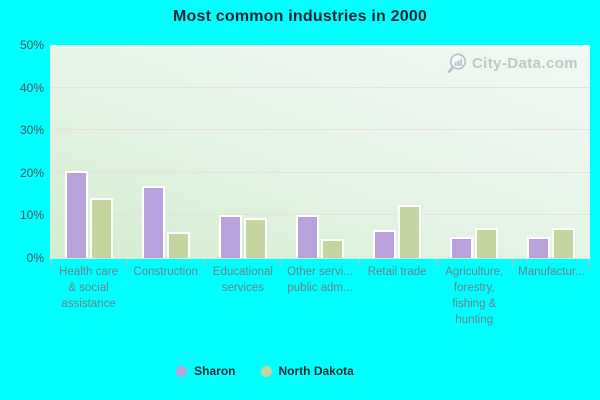  I want to click on category-label-line: Health care, so click(88, 272).